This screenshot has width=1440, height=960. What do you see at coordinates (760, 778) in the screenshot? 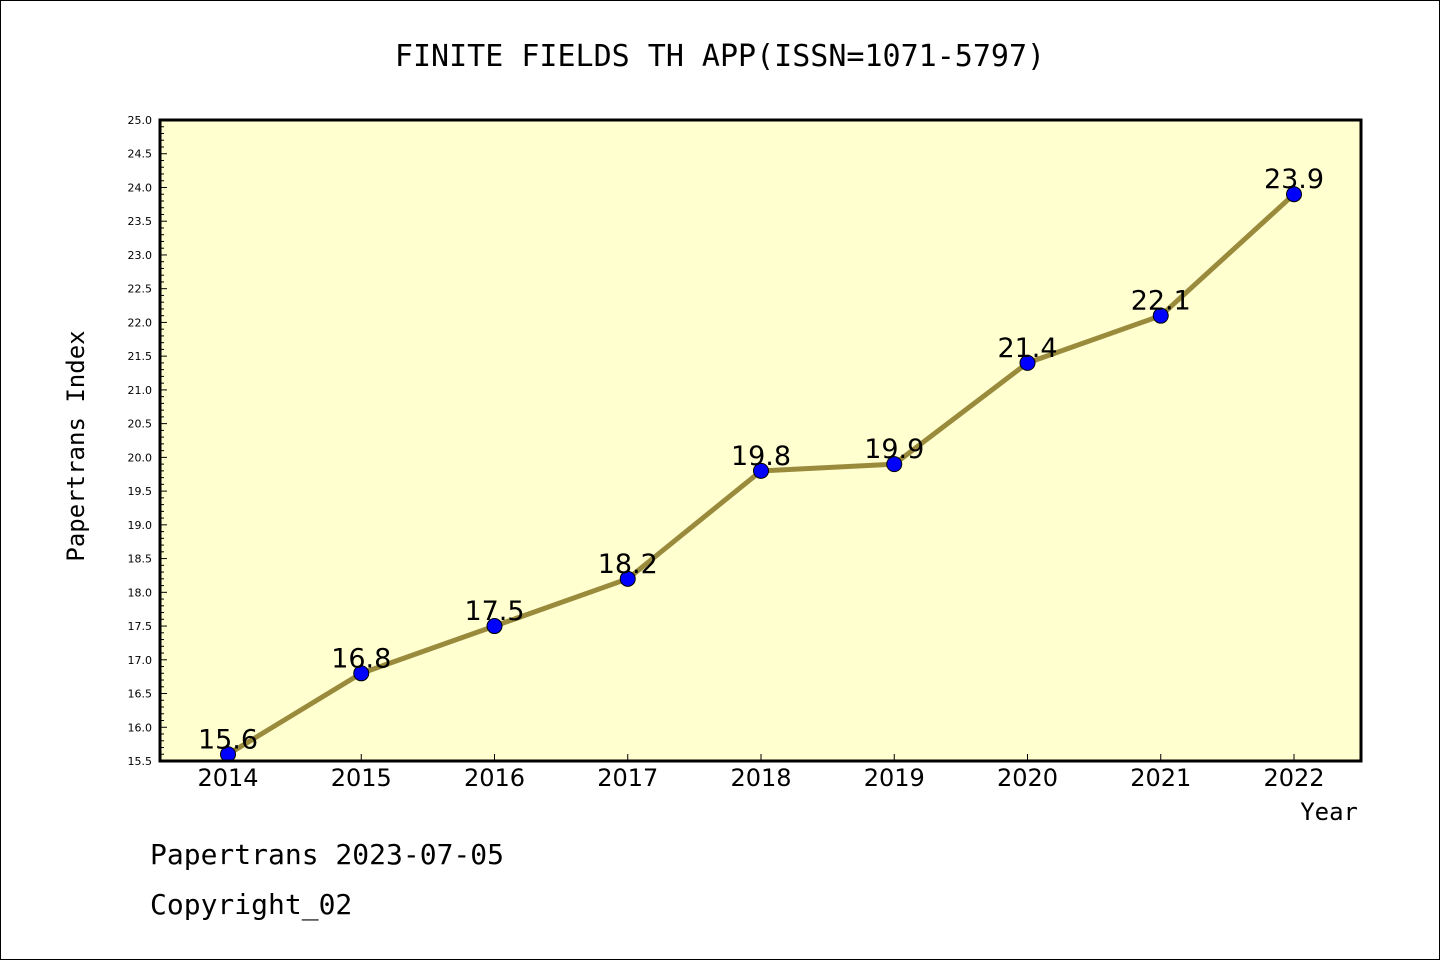
I see `x-tick-label: 2018` at bounding box center [760, 778].